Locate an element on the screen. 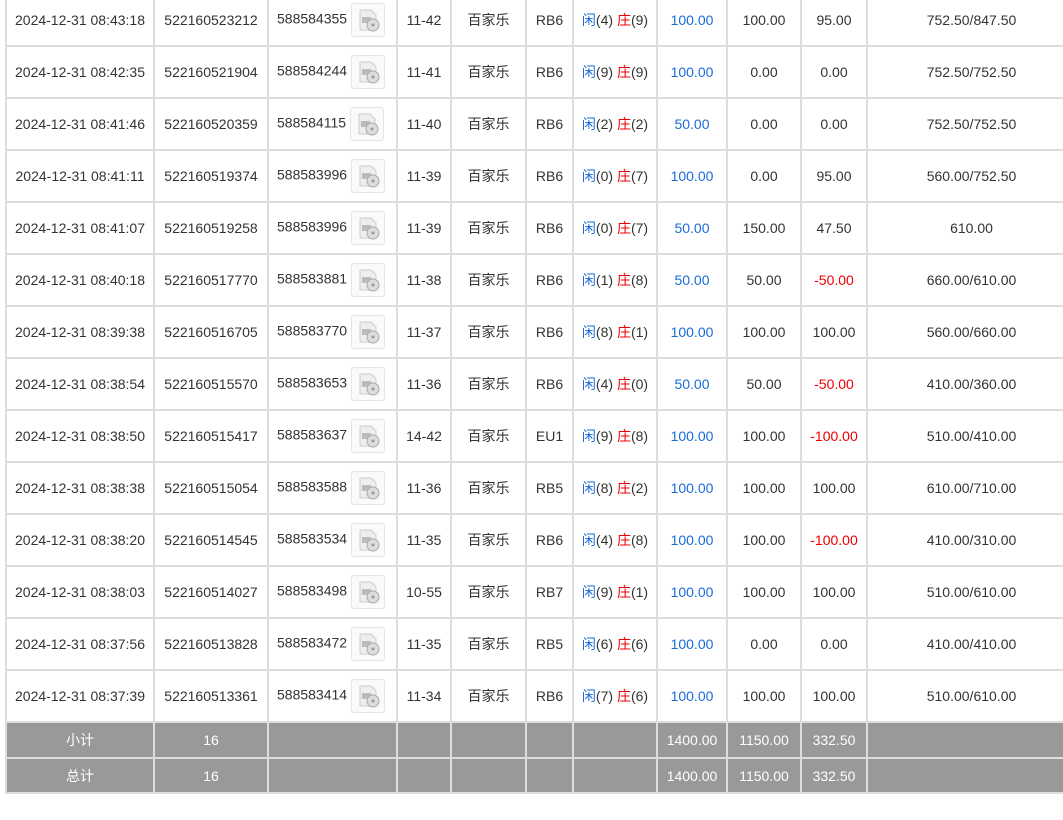 The height and width of the screenshot is (820, 1063). total-row: 总计 16 1400.00 1150.00 332.50 is located at coordinates (534, 775).